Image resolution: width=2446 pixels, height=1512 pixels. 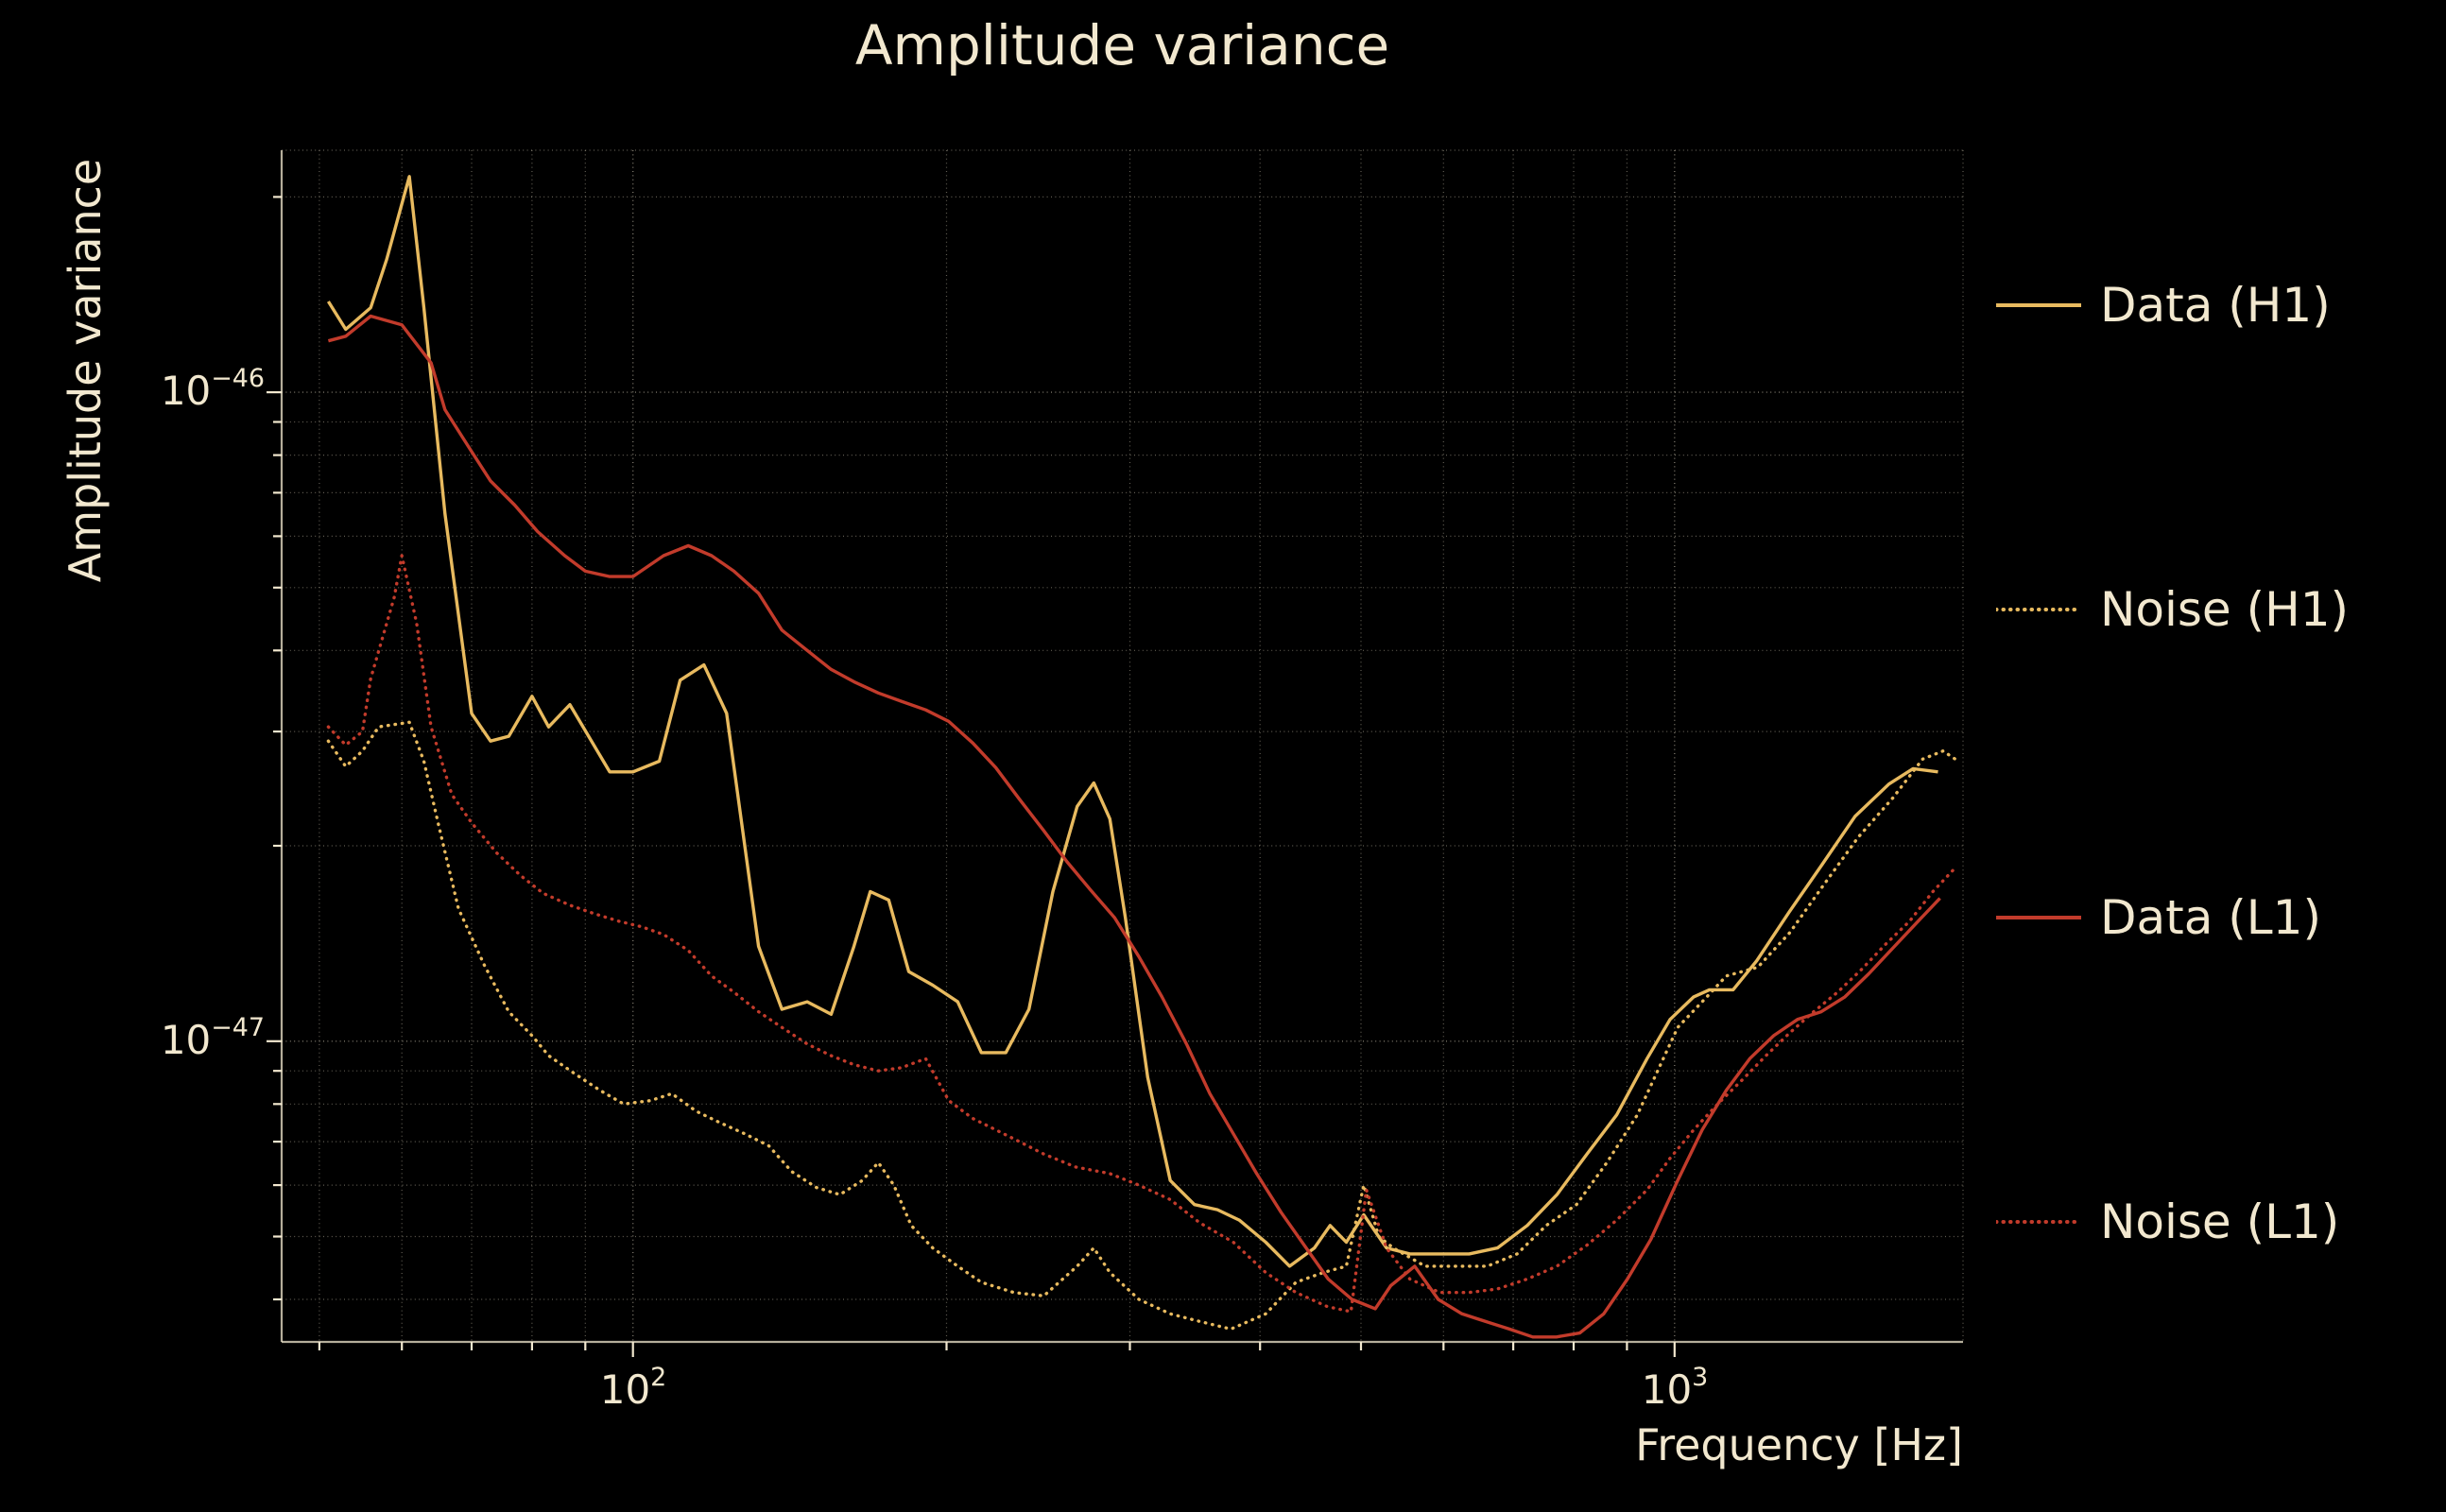 What do you see at coordinates (1799, 1444) in the screenshot?
I see `x-axis-label: Frequency [Hz]` at bounding box center [1799, 1444].